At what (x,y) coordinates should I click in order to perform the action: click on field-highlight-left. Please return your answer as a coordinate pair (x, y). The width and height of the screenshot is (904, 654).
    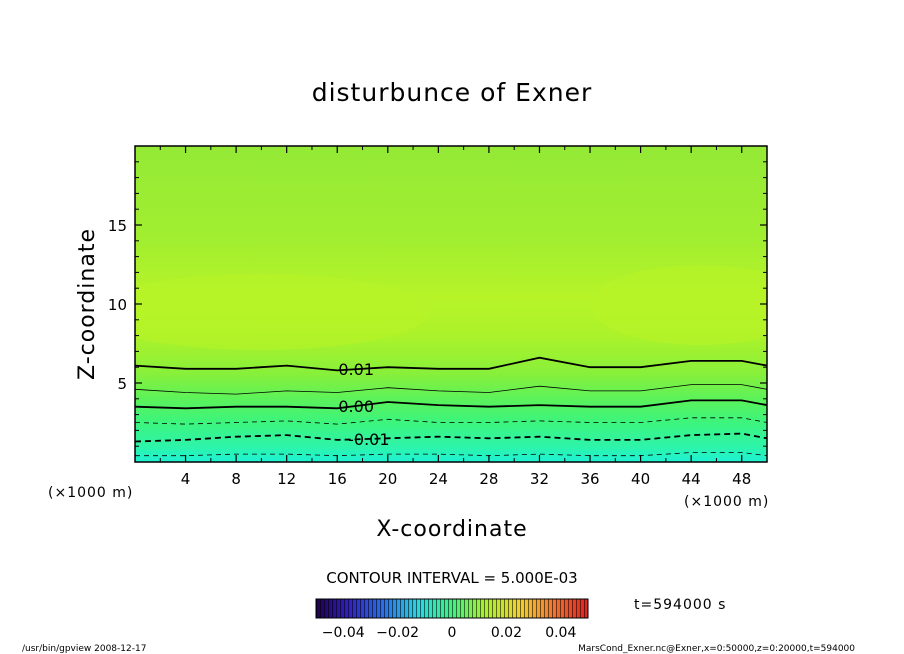
    Looking at the image, I should click on (282, 312).